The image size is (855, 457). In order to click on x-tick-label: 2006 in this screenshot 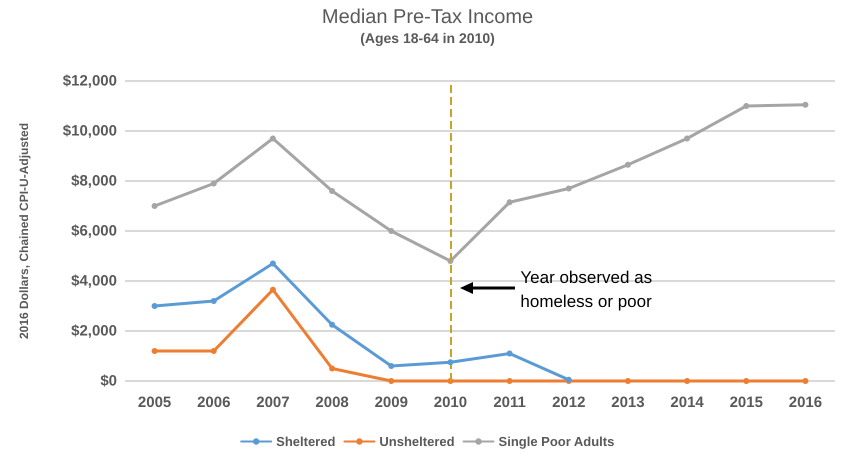, I will do `click(213, 402)`.